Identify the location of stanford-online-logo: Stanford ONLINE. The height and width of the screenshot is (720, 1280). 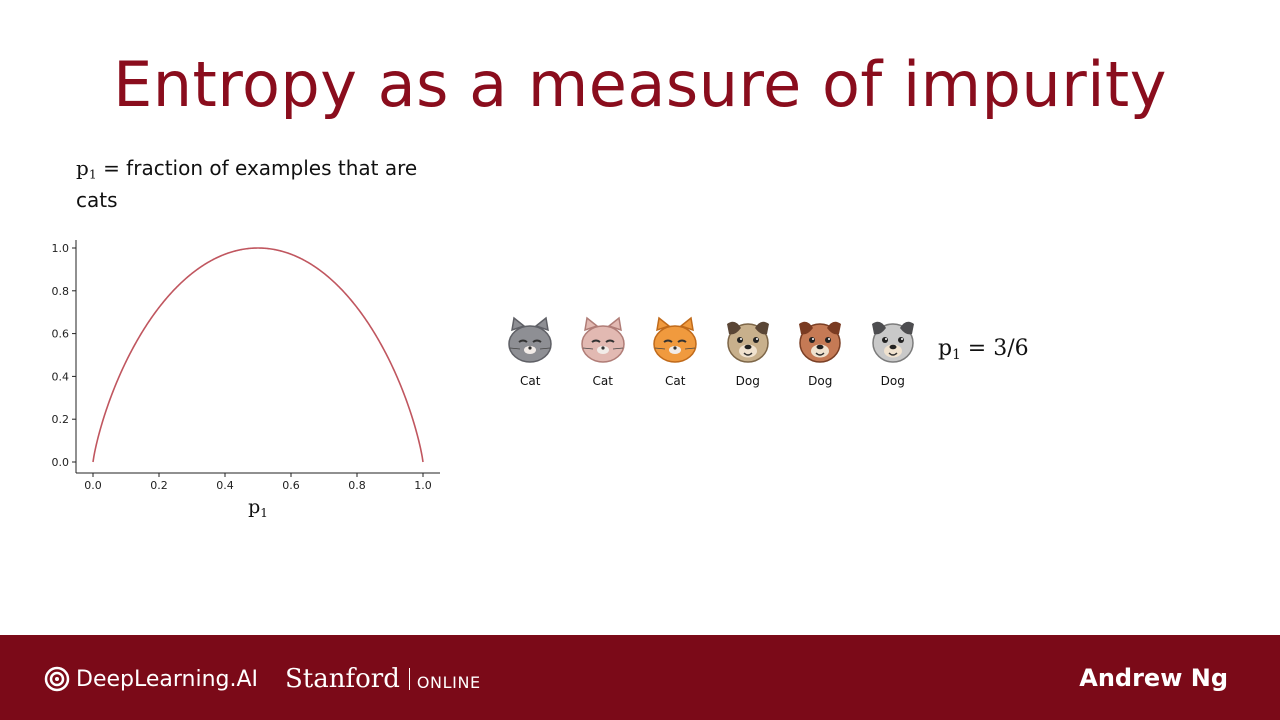
(383, 679).